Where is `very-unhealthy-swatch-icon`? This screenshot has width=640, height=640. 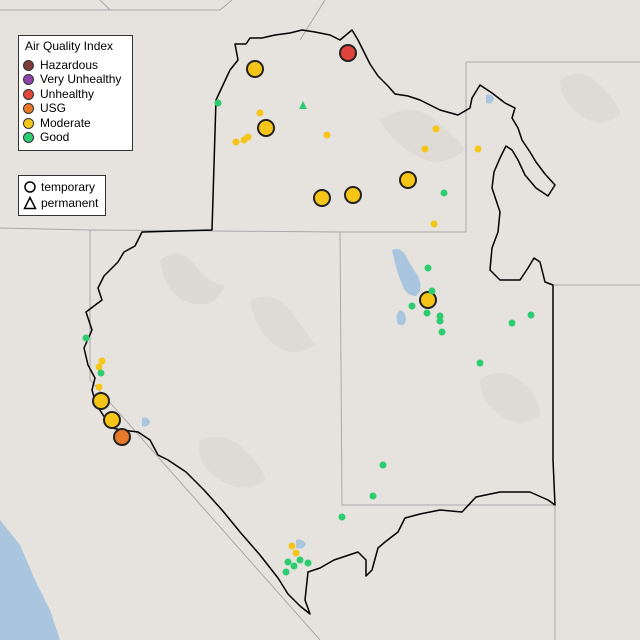 very-unhealthy-swatch-icon is located at coordinates (28, 79).